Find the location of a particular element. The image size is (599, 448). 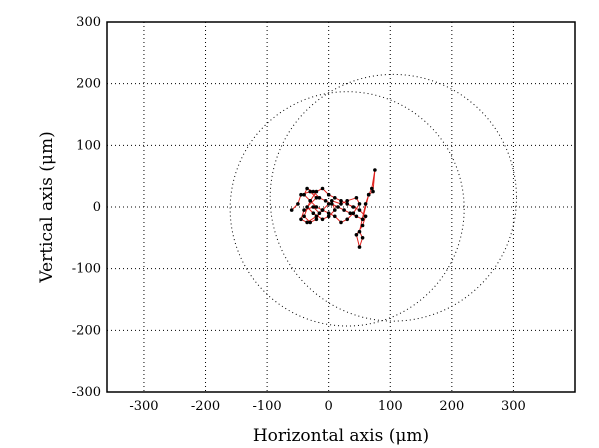

y-tick-label: 0 is located at coordinates (97, 207).